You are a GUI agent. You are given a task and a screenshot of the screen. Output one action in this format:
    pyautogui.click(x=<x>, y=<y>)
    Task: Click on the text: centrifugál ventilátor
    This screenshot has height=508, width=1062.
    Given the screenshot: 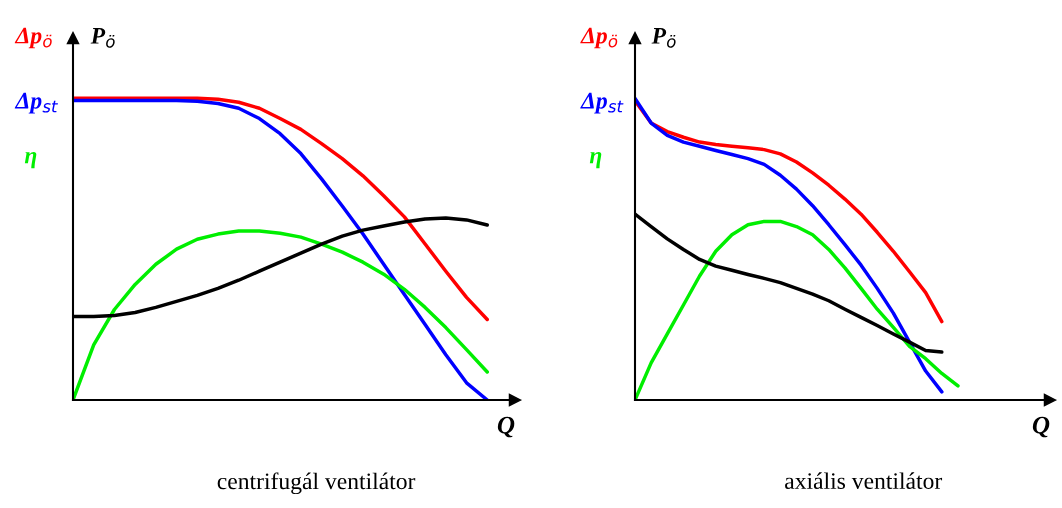 What is the action you would take?
    pyautogui.click(x=316, y=483)
    